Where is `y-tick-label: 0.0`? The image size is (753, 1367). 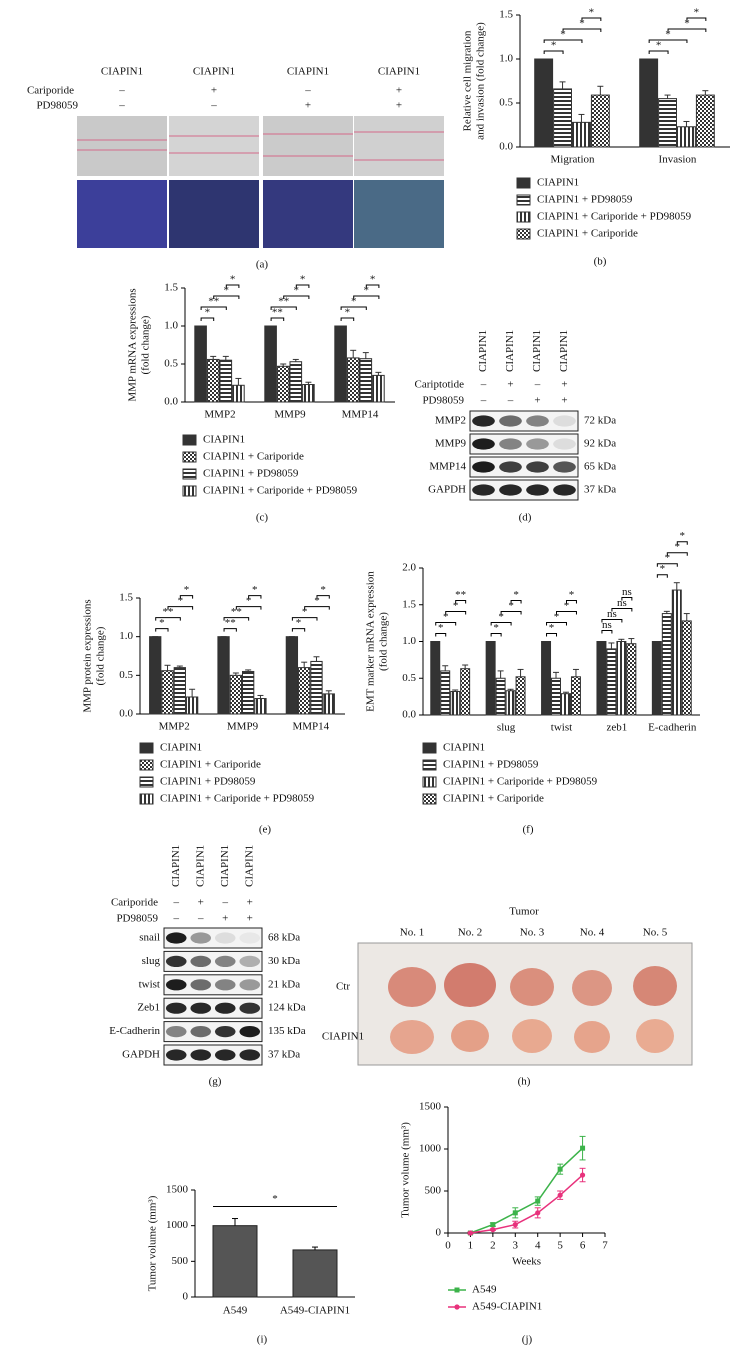
y-tick-label: 0.0 is located at coordinates (126, 714).